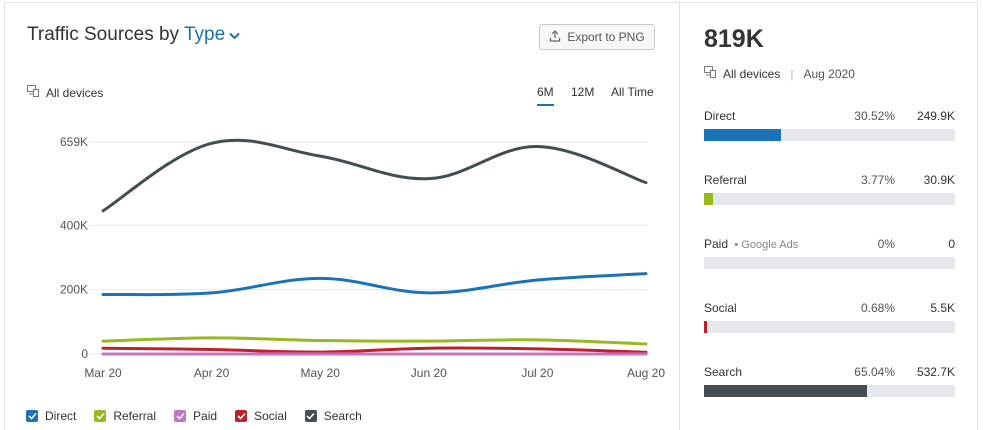 The height and width of the screenshot is (430, 983). What do you see at coordinates (886, 244) in the screenshot?
I see `source-percent: 0%` at bounding box center [886, 244].